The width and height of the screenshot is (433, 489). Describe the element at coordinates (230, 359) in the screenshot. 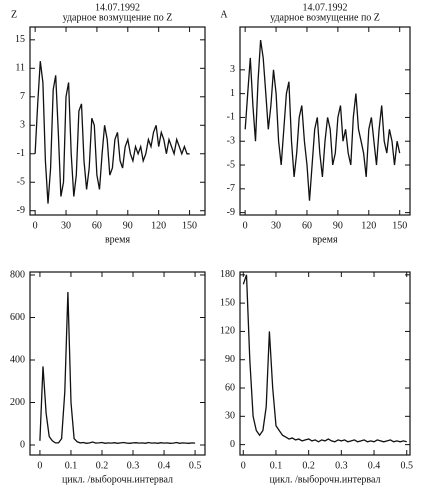

I see `y-tick-label: 90` at that location.